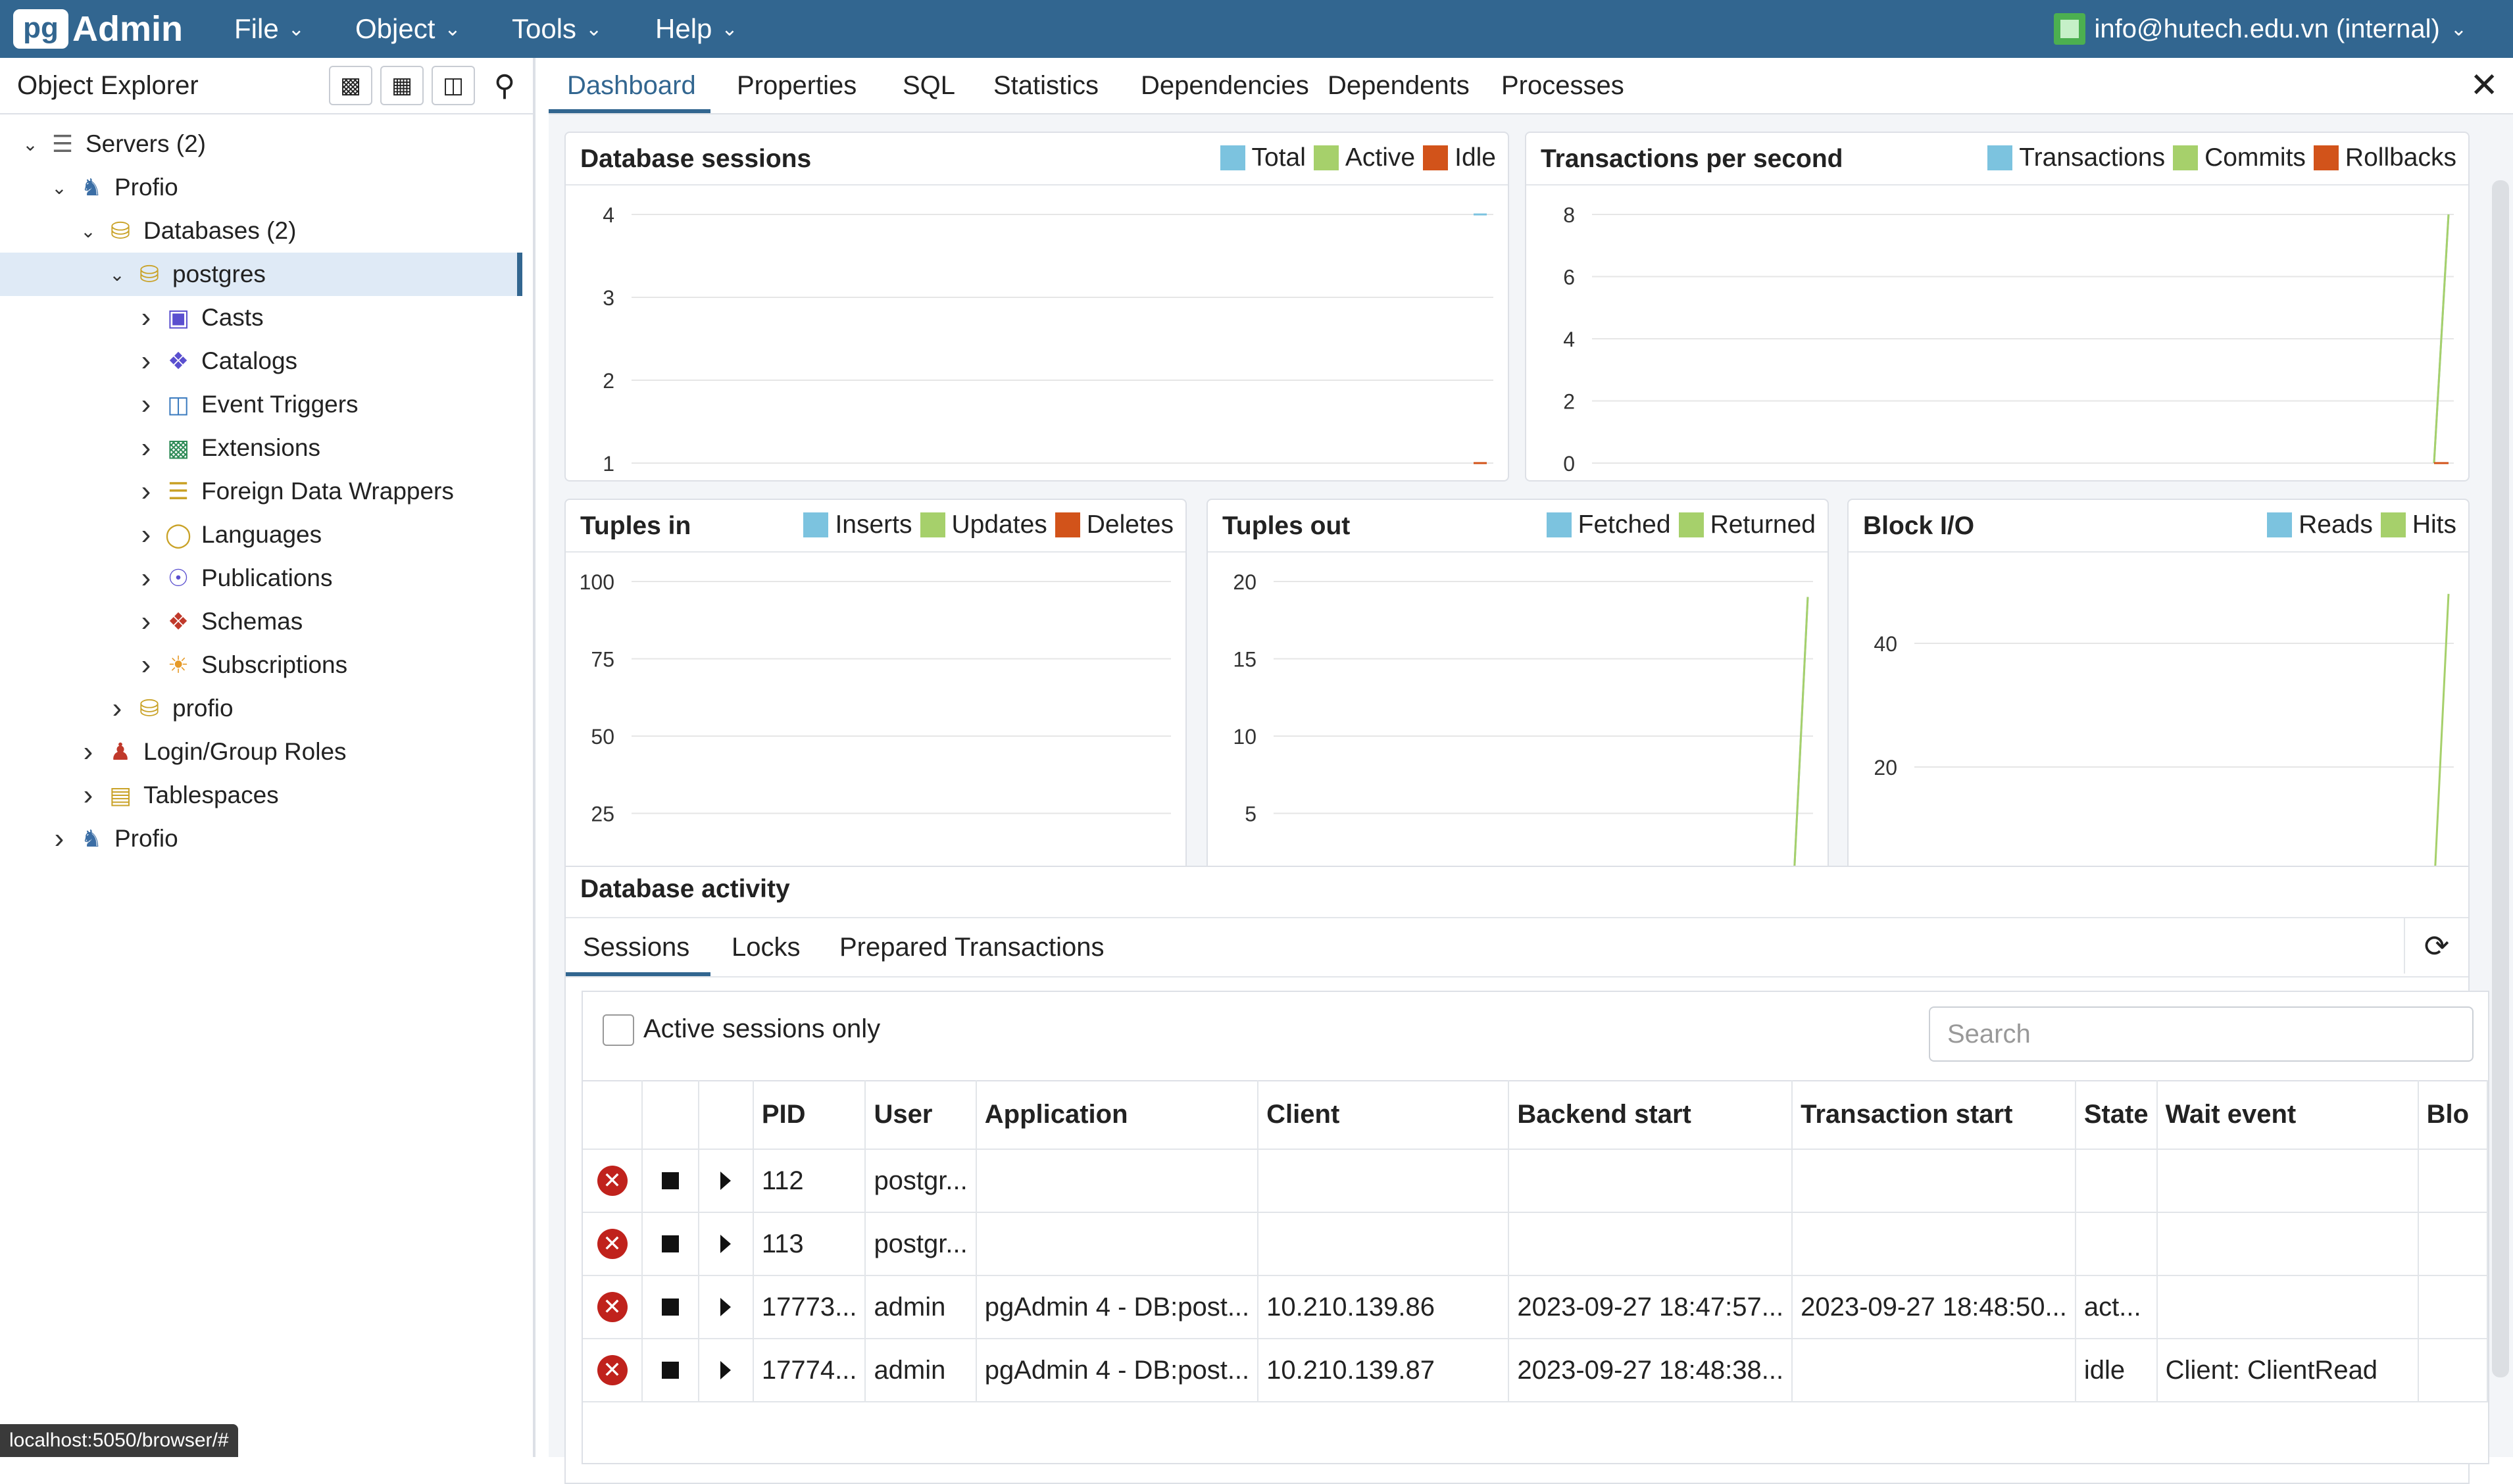 This screenshot has height=1484, width=2513. What do you see at coordinates (921, 1115) in the screenshot?
I see `column-header: User` at bounding box center [921, 1115].